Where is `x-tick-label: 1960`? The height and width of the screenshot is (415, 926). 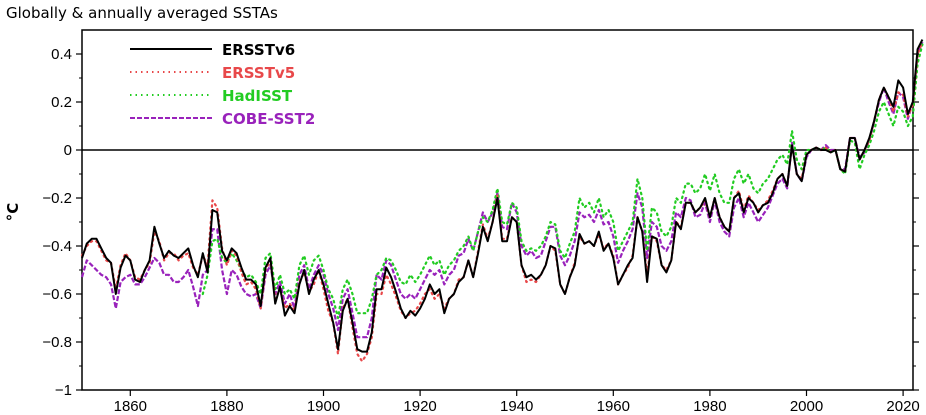 x-tick-label: 1960 is located at coordinates (613, 406).